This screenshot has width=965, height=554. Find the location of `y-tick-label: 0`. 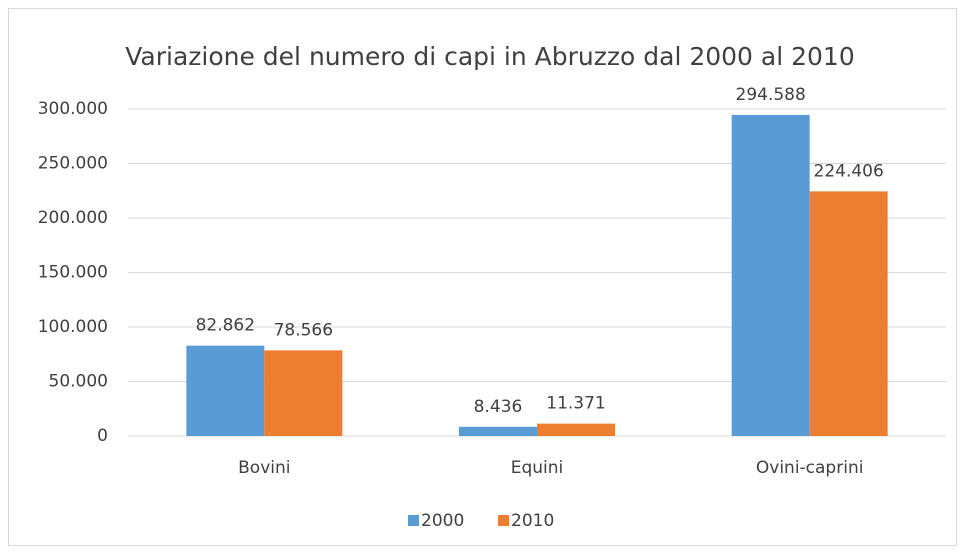

y-tick-label: 0 is located at coordinates (102, 436).